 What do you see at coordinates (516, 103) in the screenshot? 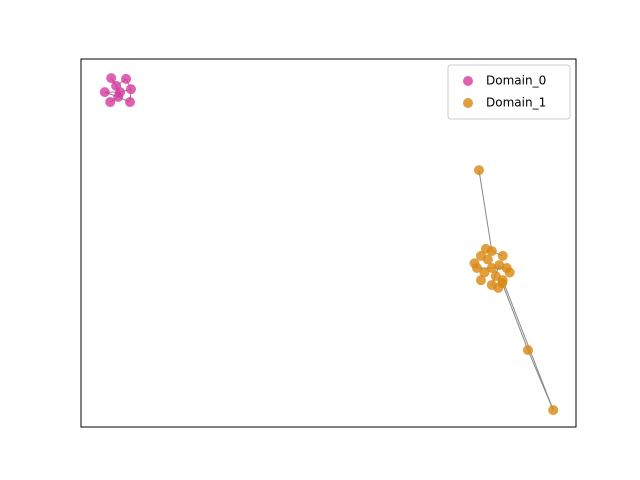
I see `legend-label: Domain_1` at bounding box center [516, 103].